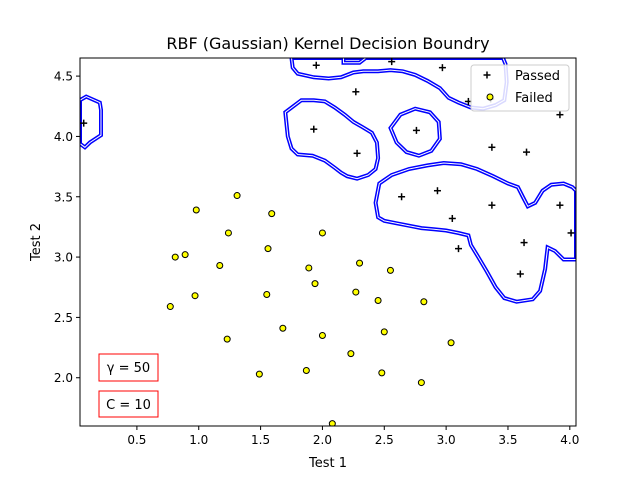 Image resolution: width=640 pixels, height=480 pixels. I want to click on c-annotation: C = 10, so click(128, 404).